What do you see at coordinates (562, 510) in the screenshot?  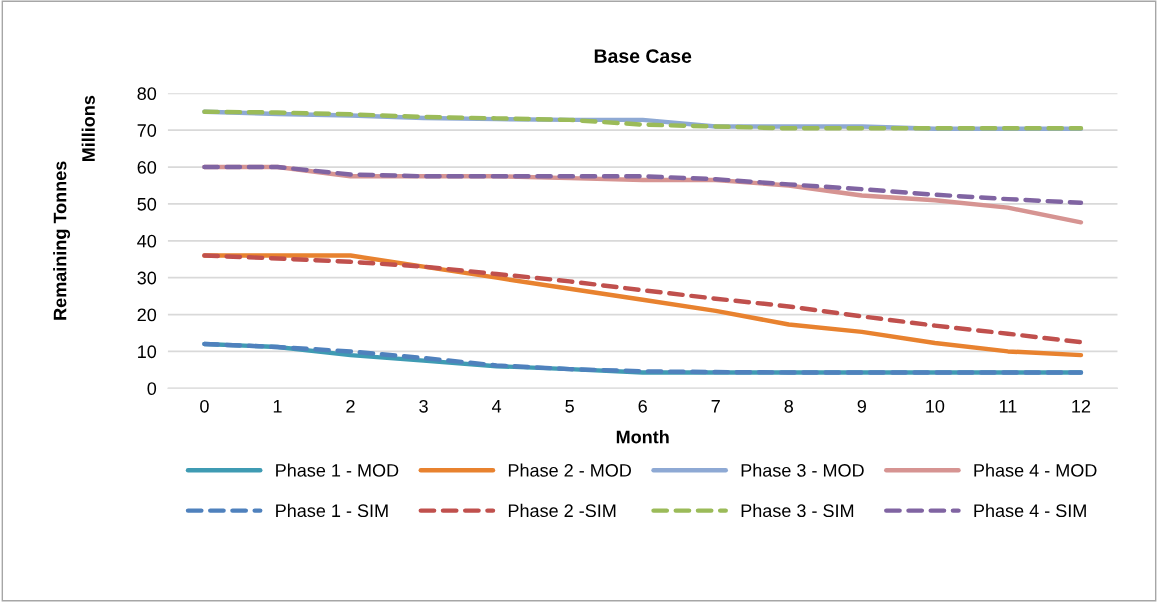 I see `legend-label: Phase 2 -SIM` at bounding box center [562, 510].